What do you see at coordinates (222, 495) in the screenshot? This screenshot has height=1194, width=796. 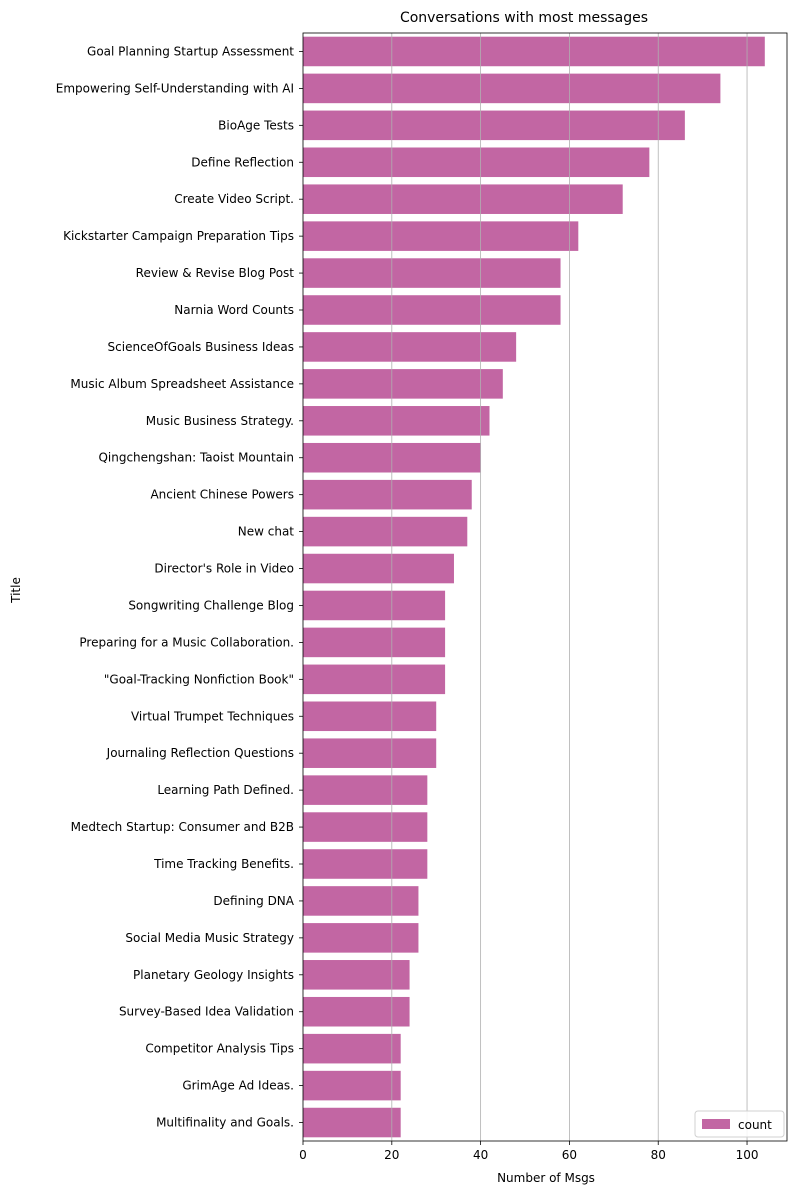 I see `y-tick-label: Ancient Chinese Powers` at bounding box center [222, 495].